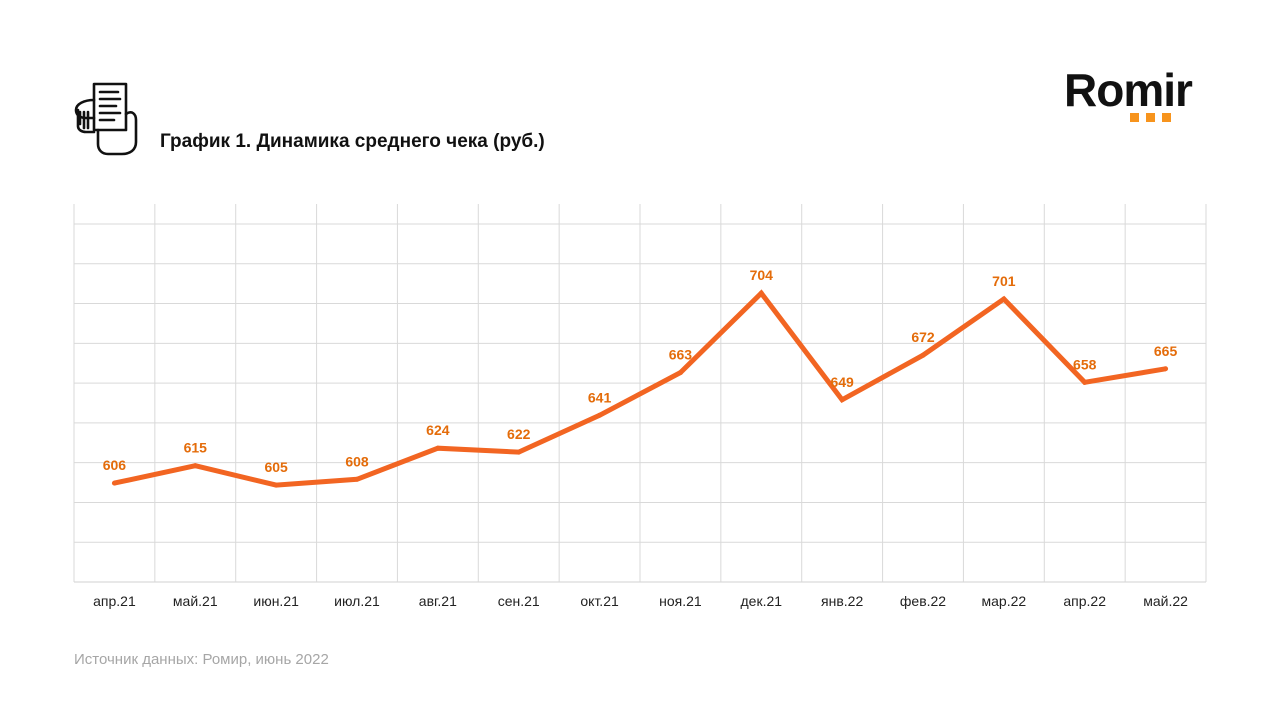 Image resolution: width=1280 pixels, height=720 pixels. What do you see at coordinates (195, 601) in the screenshot?
I see `x-tick-label: май.21` at bounding box center [195, 601].